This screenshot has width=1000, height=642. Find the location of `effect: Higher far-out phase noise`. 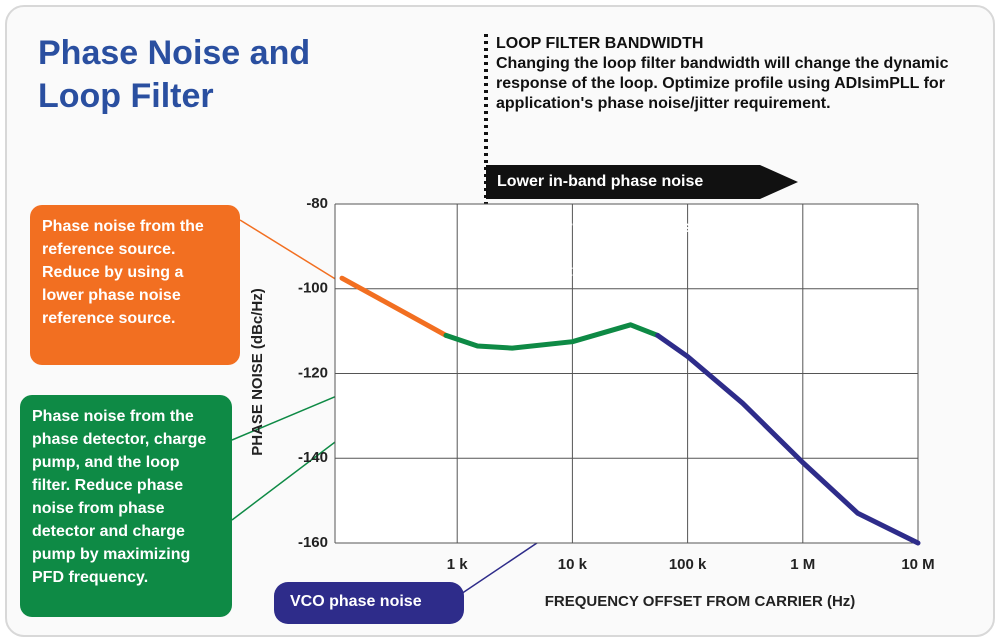

effect: Higher far-out phase noise is located at coordinates (598, 227).